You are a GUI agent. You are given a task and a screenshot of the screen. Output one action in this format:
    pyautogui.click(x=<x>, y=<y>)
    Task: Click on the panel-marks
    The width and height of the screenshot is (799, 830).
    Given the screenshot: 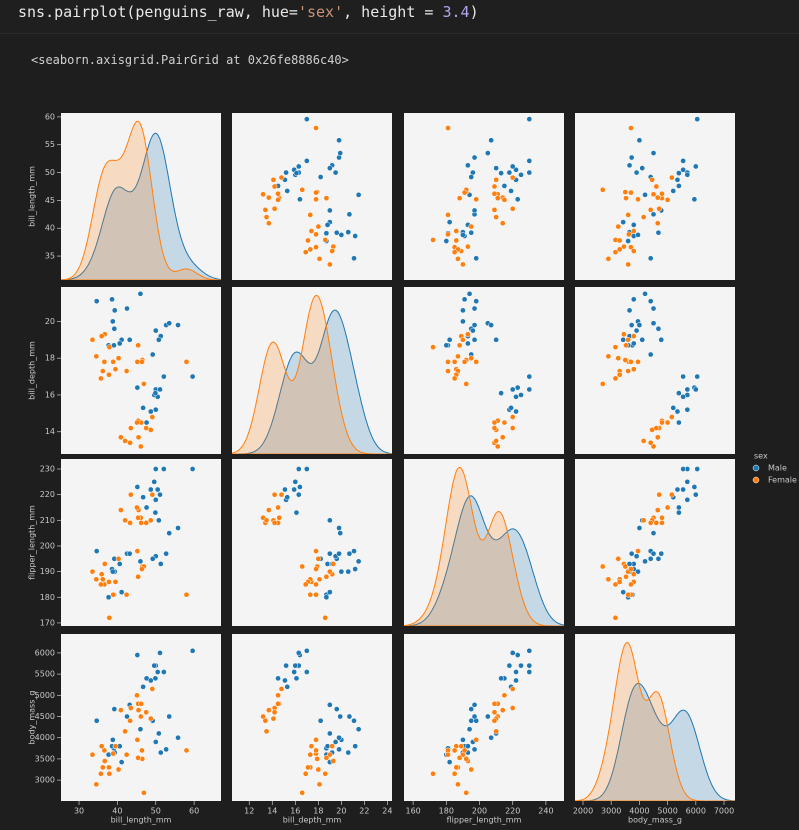 What is the action you would take?
    pyautogui.click(x=481, y=721)
    